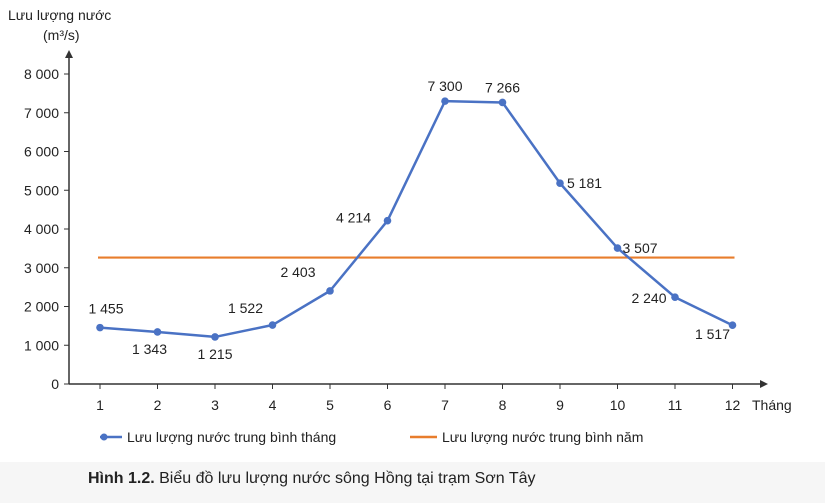 The width and height of the screenshot is (825, 503). What do you see at coordinates (41, 307) in the screenshot?
I see `y-tick-label: 2 000` at bounding box center [41, 307].